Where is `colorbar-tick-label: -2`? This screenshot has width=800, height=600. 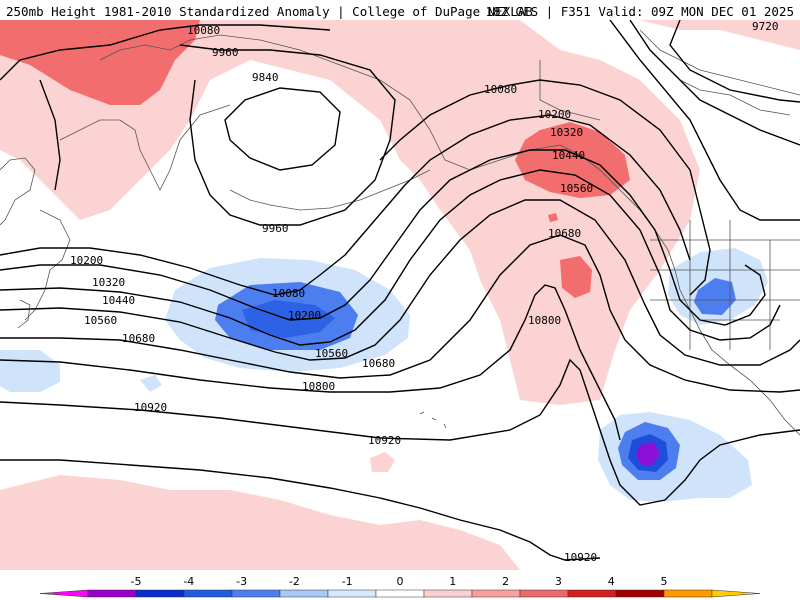 colorbar-tick-label: -2 is located at coordinates (294, 581).